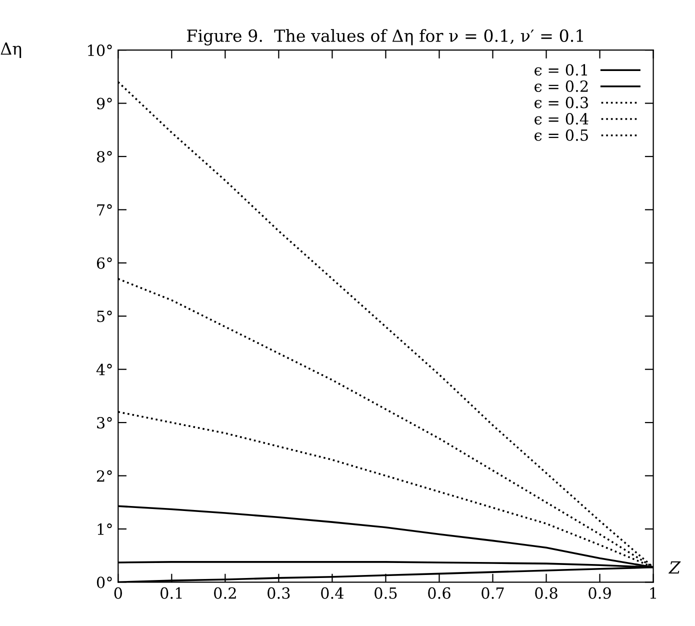 This screenshot has width=695, height=626. I want to click on x-tick-label: 0, so click(118, 593).